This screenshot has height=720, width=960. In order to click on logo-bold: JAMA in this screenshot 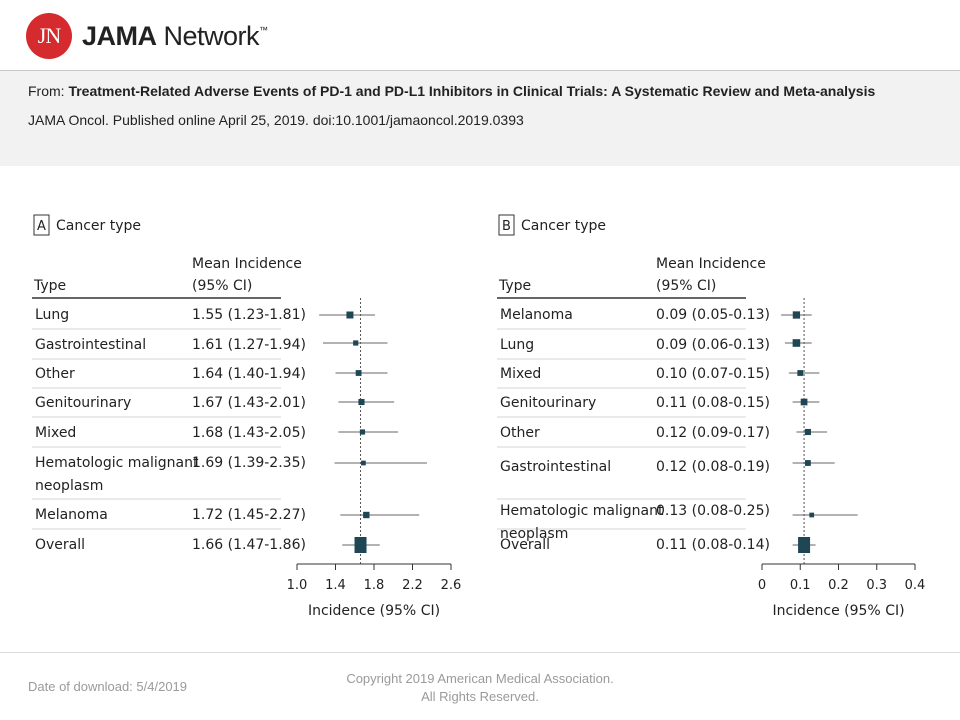, I will do `click(119, 35)`.